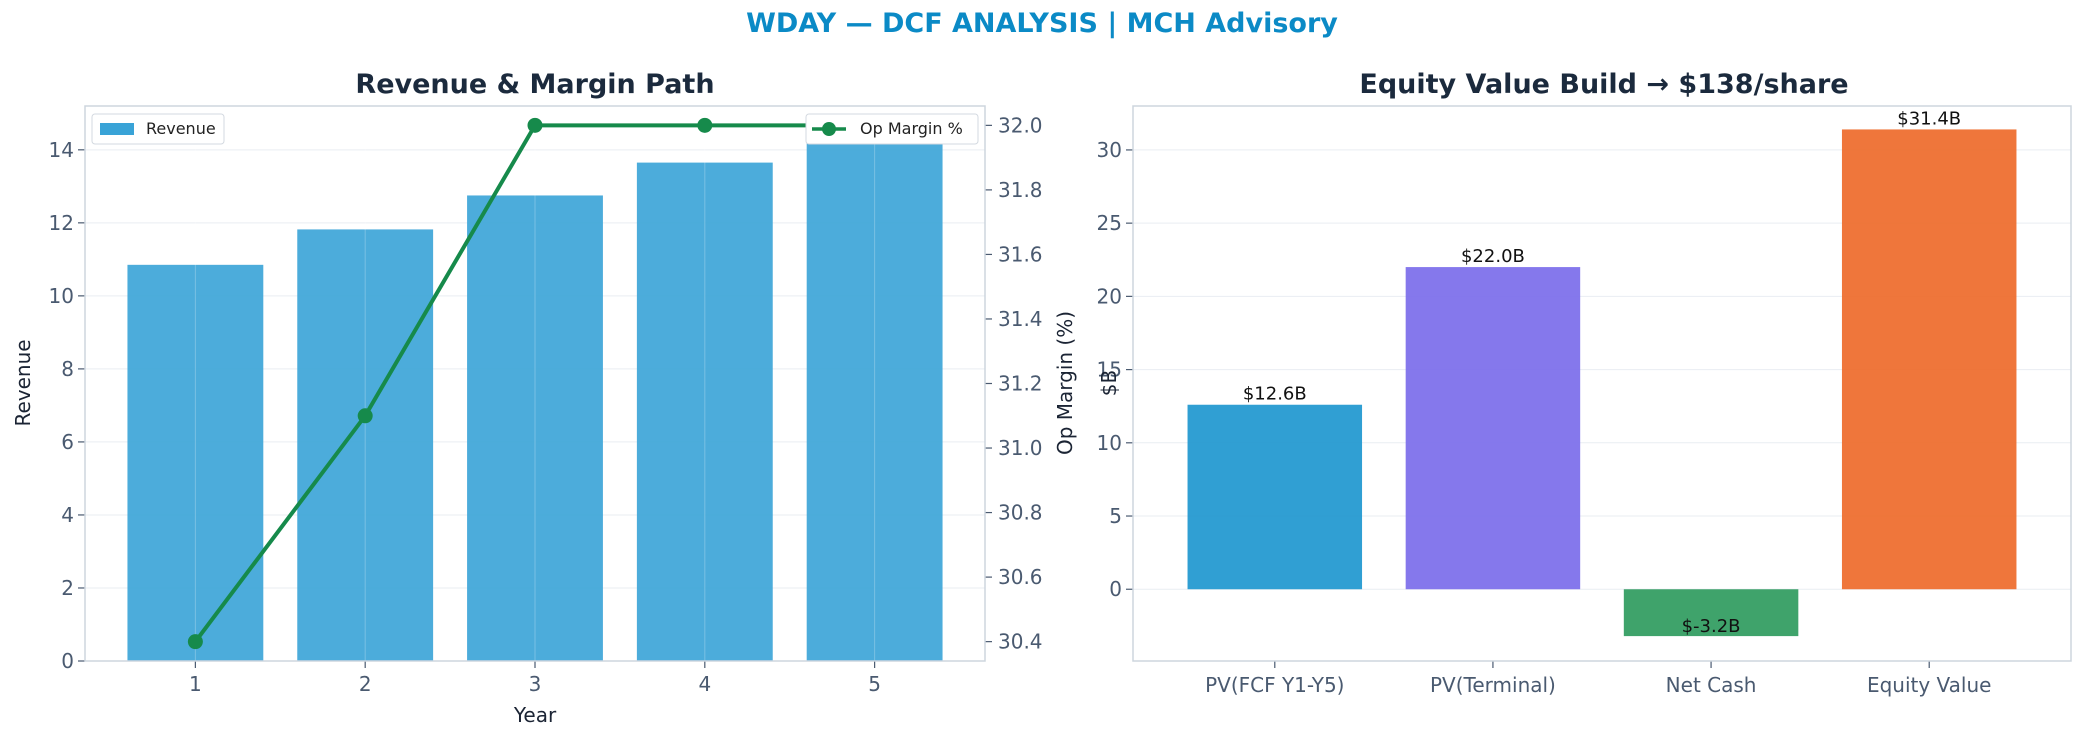 The height and width of the screenshot is (742, 2084). What do you see at coordinates (1274, 685) in the screenshot?
I see `right-panel-x-tick-label: PV(FCF Y1-Y5)` at bounding box center [1274, 685].